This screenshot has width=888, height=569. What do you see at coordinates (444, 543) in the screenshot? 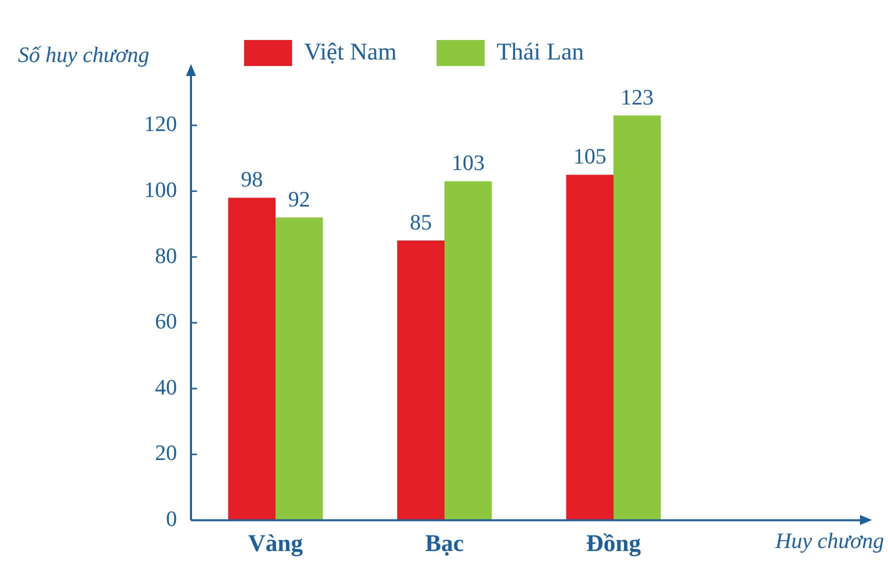
I see `x-tick-label: Bạc` at bounding box center [444, 543].